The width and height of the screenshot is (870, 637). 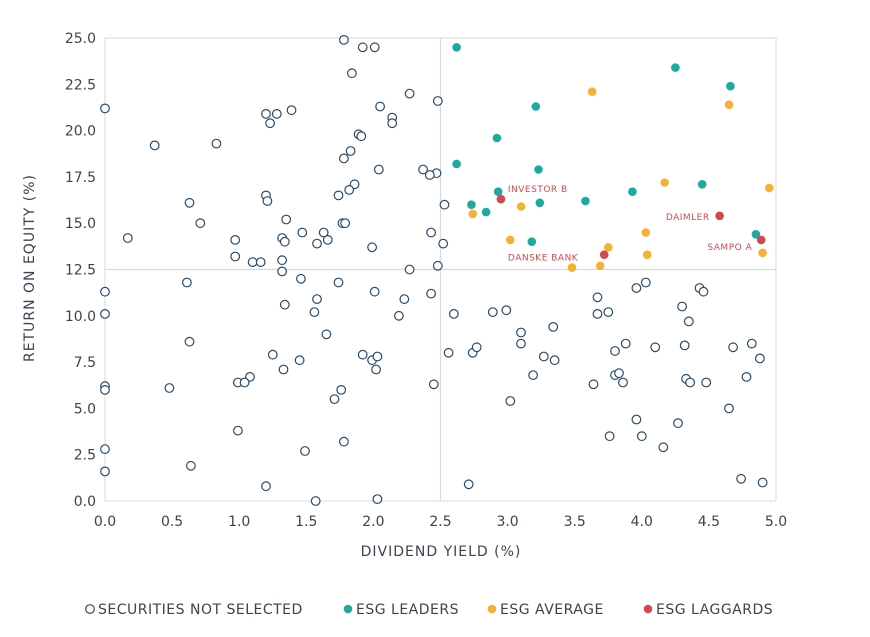 I want to click on legend-label: ESG LAGGARDS, so click(x=714, y=610).